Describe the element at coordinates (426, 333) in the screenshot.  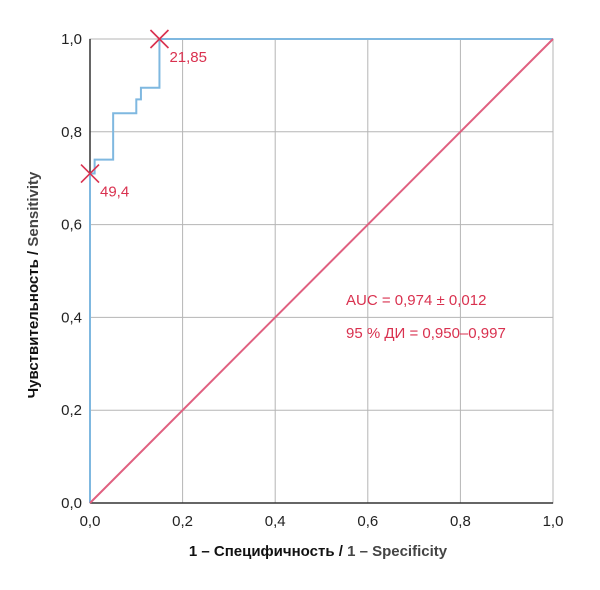
I see `ci-annotation: 95 % ДИ = 0,950–0,997` at that location.